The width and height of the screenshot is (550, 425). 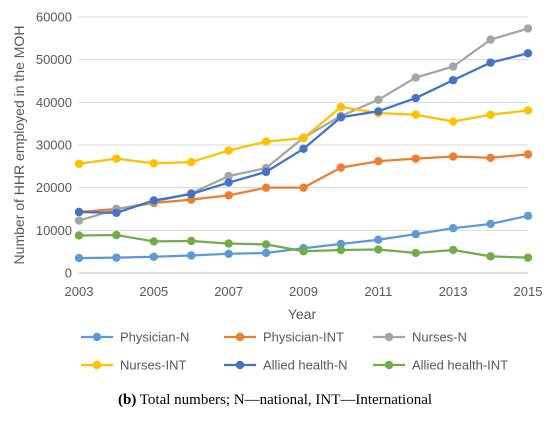 I want to click on series-nurses-int, so click(x=303, y=135).